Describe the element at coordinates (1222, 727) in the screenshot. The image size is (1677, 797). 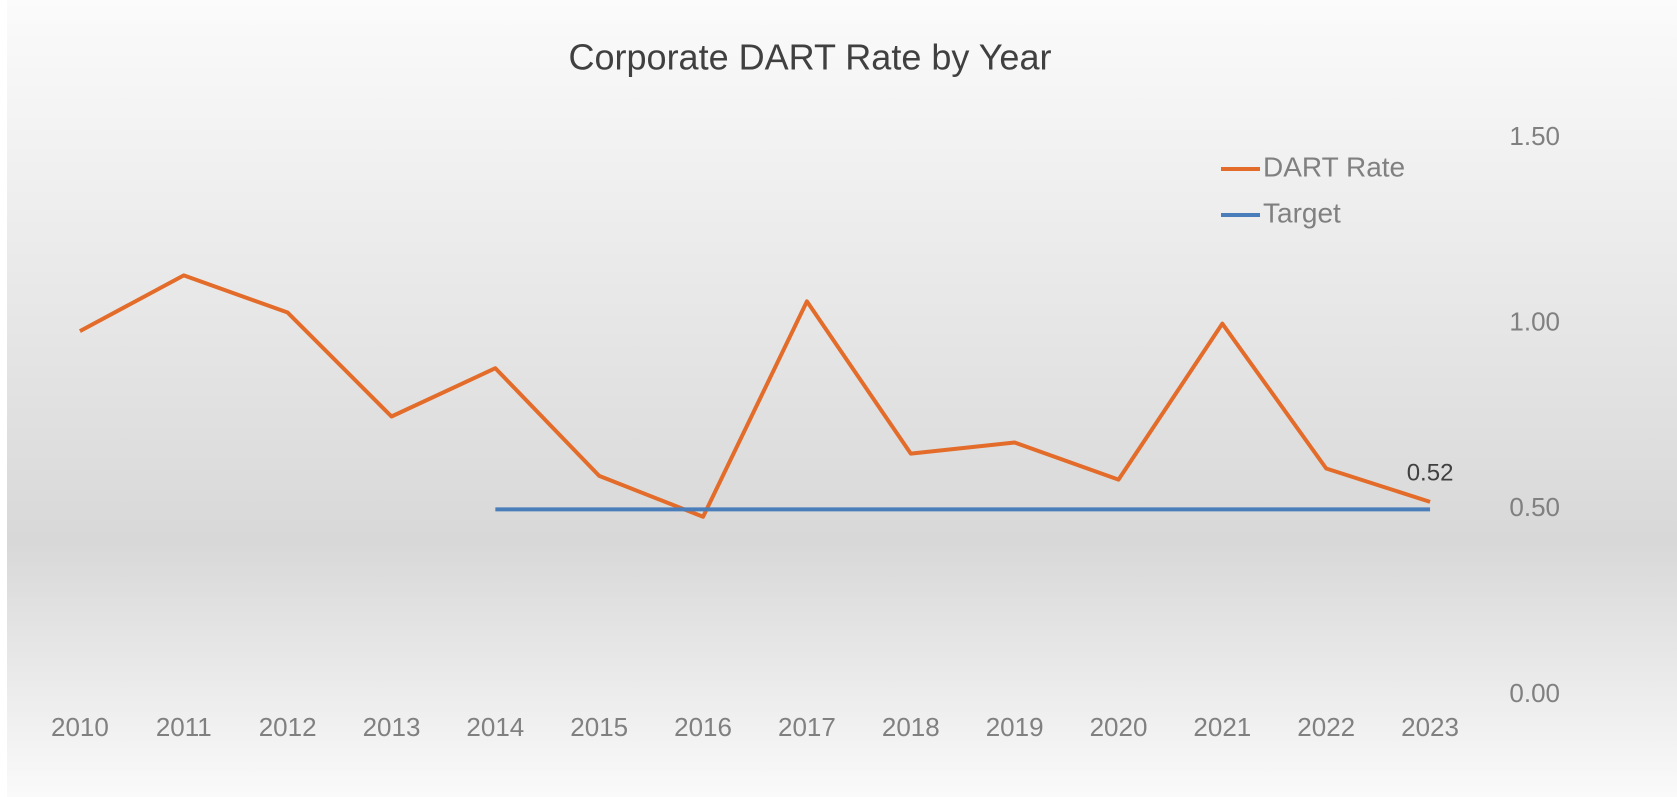
I see `x-tick-label: 2021` at that location.